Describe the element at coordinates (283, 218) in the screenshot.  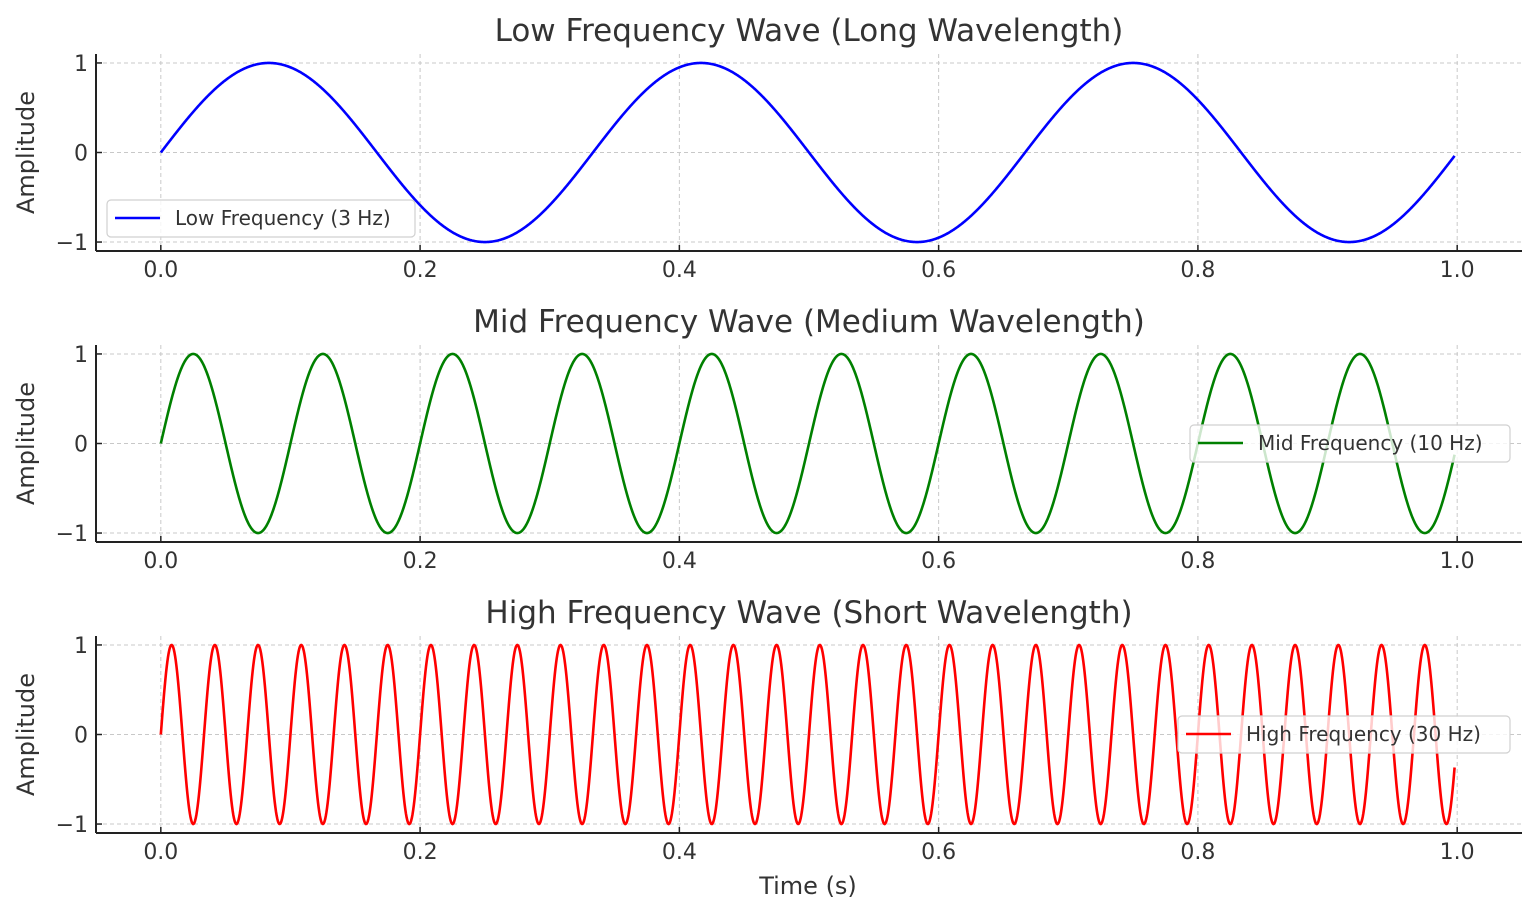
I see `legend-label: Low Frequency (3 Hz)` at that location.